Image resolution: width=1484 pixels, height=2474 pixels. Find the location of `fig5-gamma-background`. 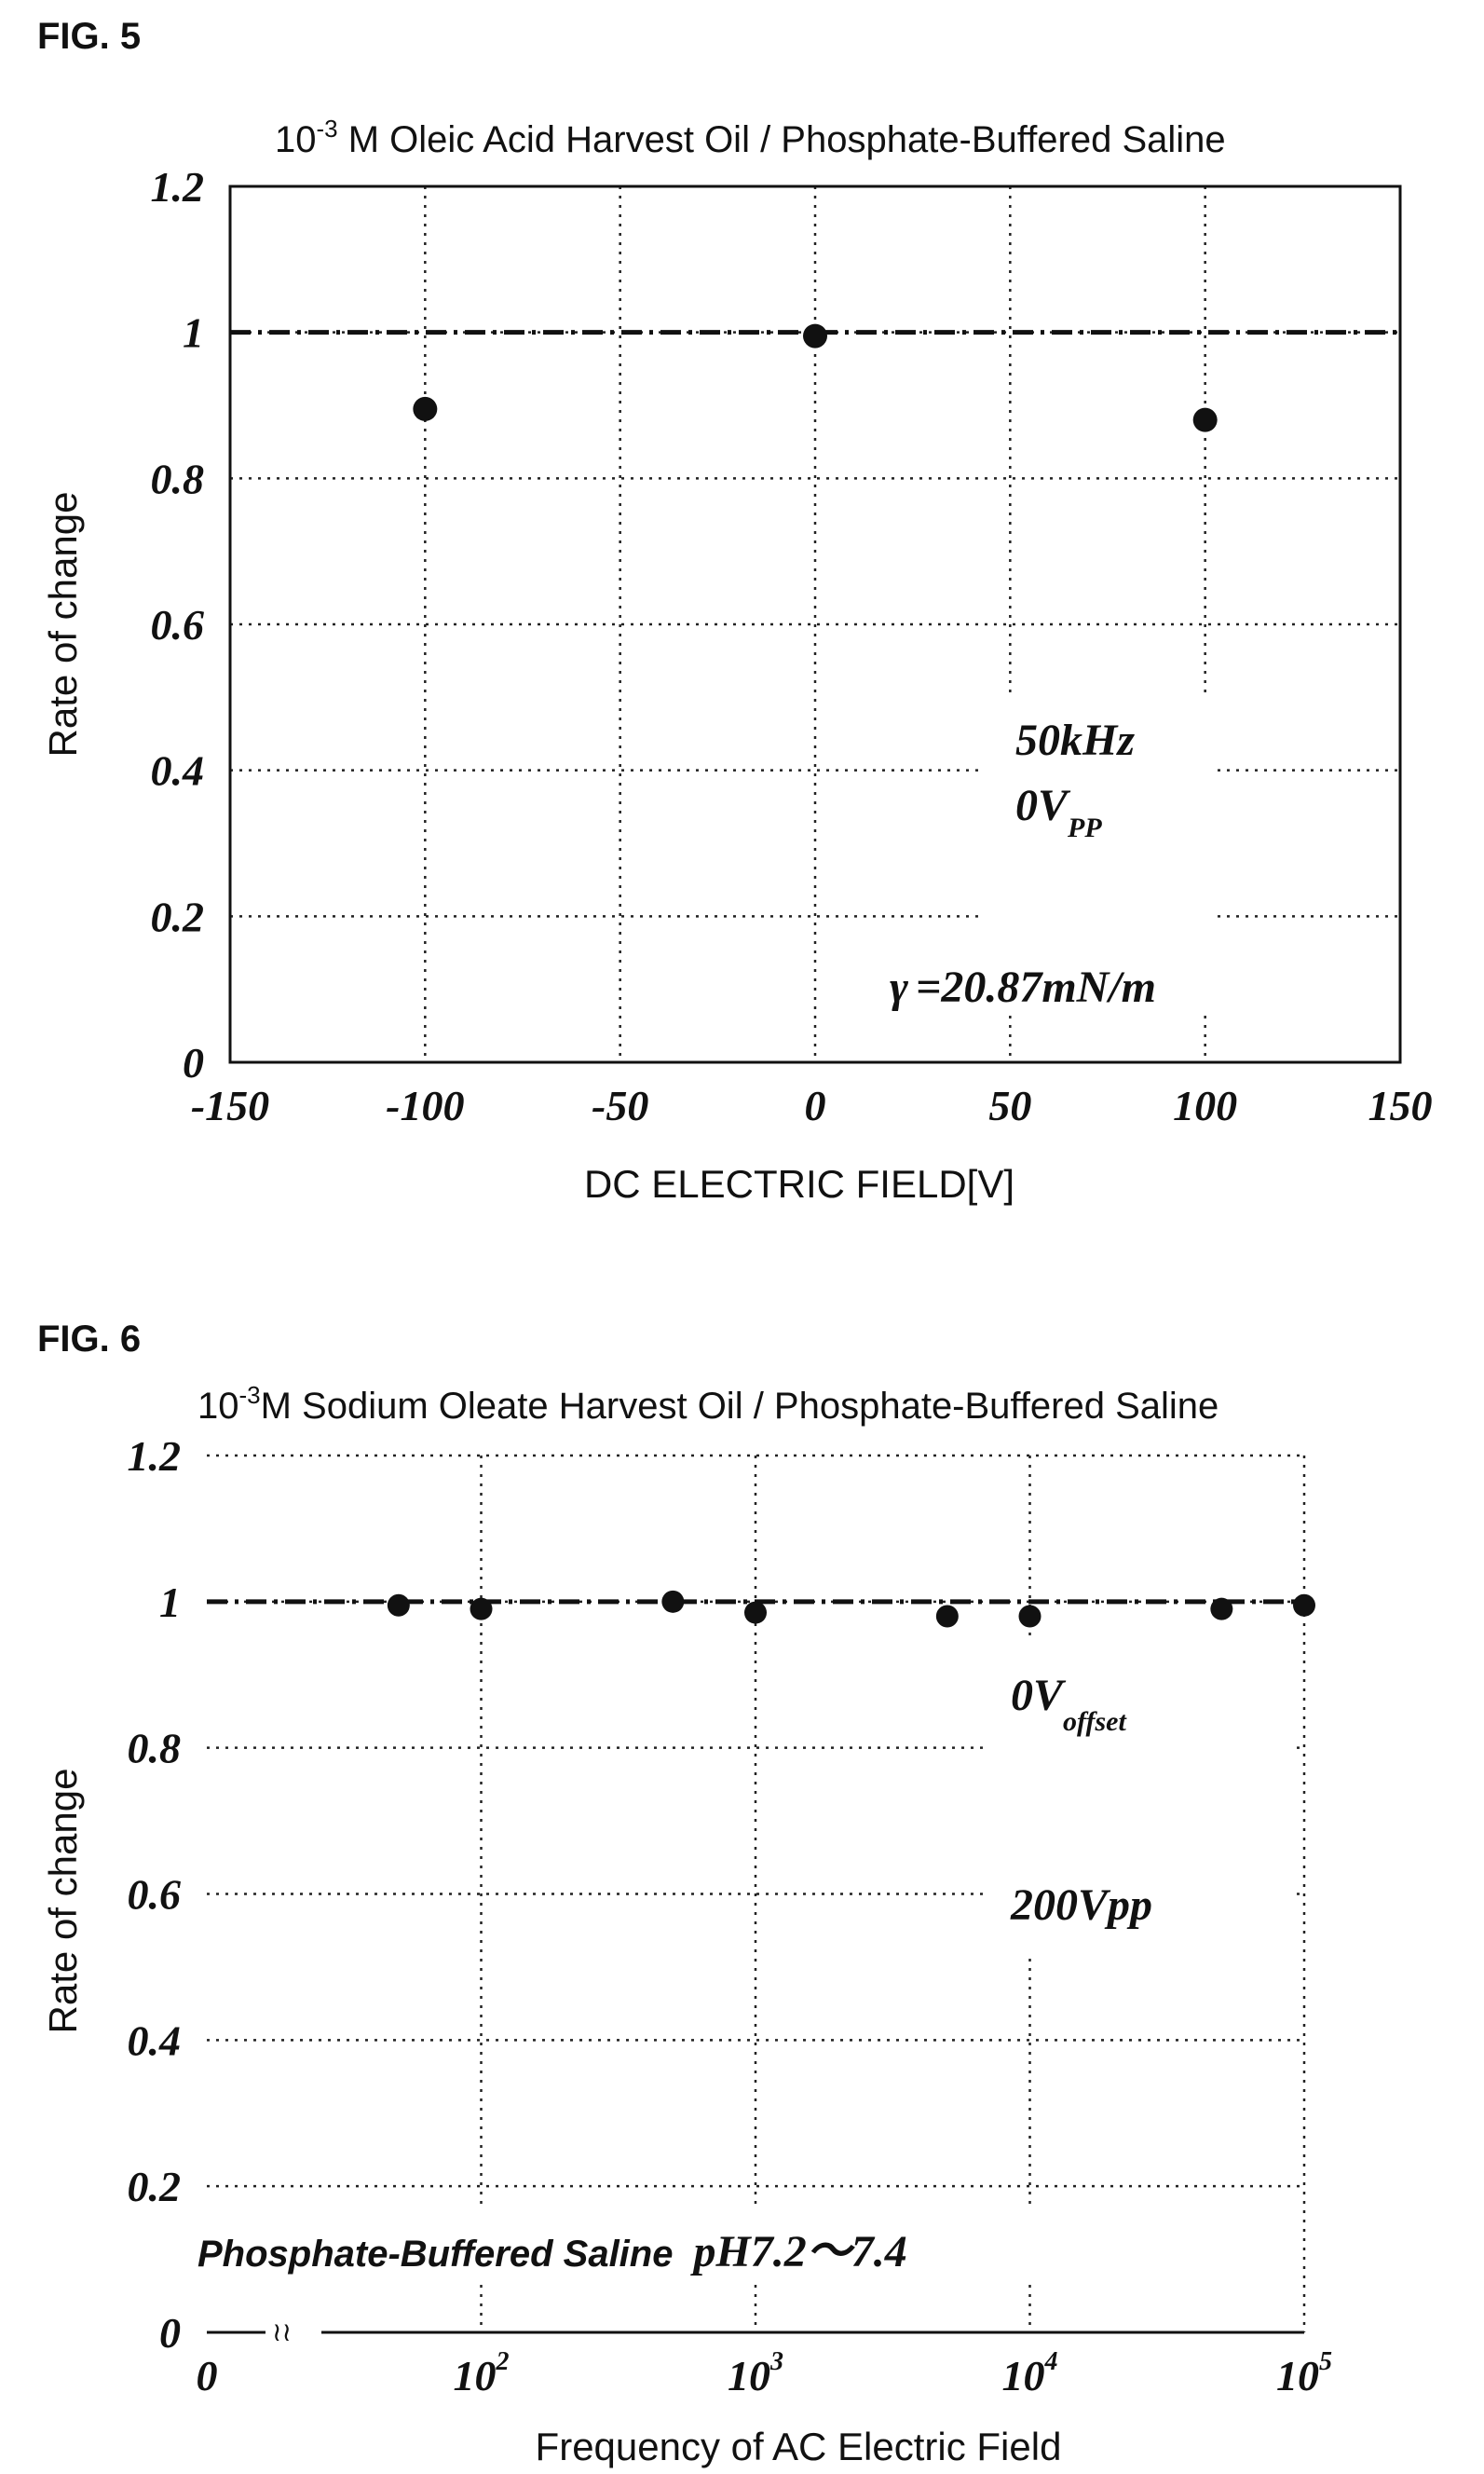

fig5-gamma-background is located at coordinates (1080, 983).